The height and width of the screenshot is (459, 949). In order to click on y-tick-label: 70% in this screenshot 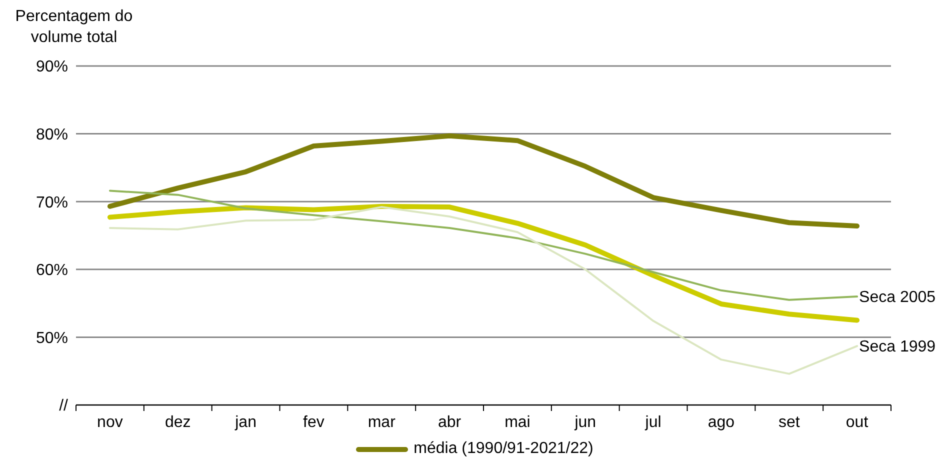, I will do `click(52, 203)`.